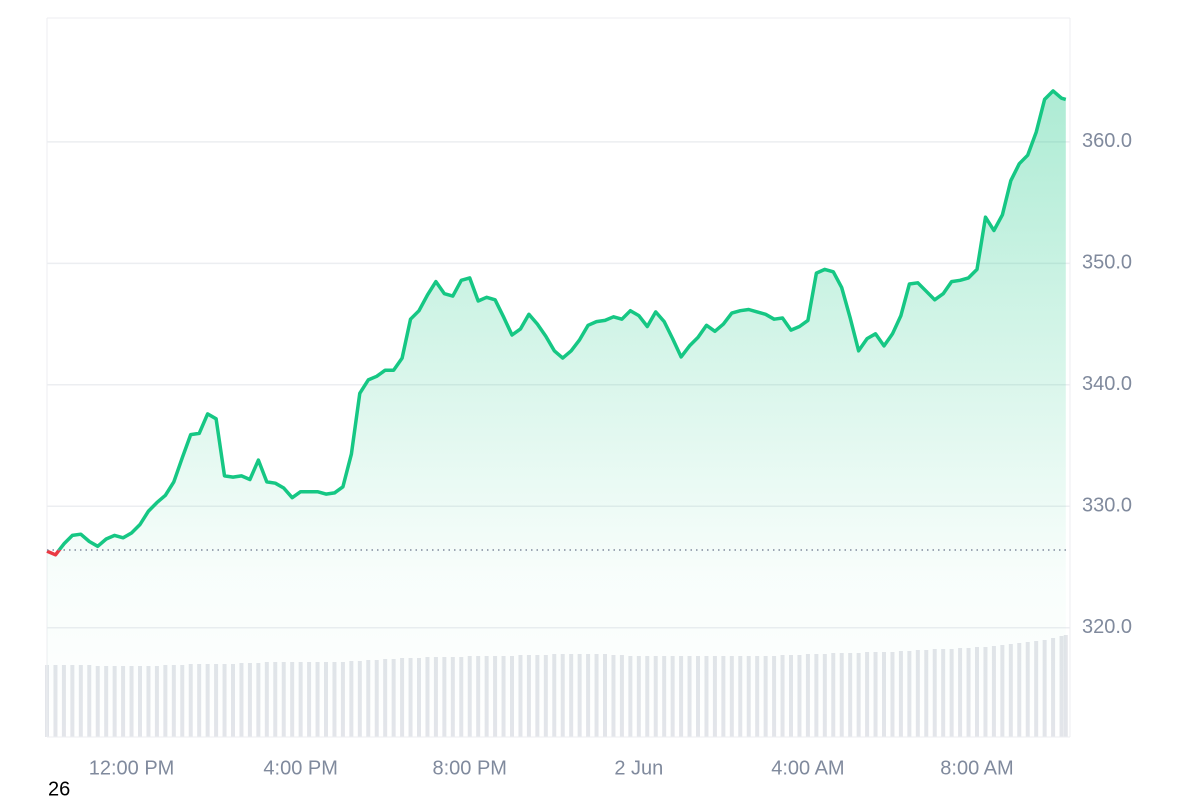 The width and height of the screenshot is (1200, 805). Describe the element at coordinates (1107, 384) in the screenshot. I see `y-tick-label: 340.0` at that location.